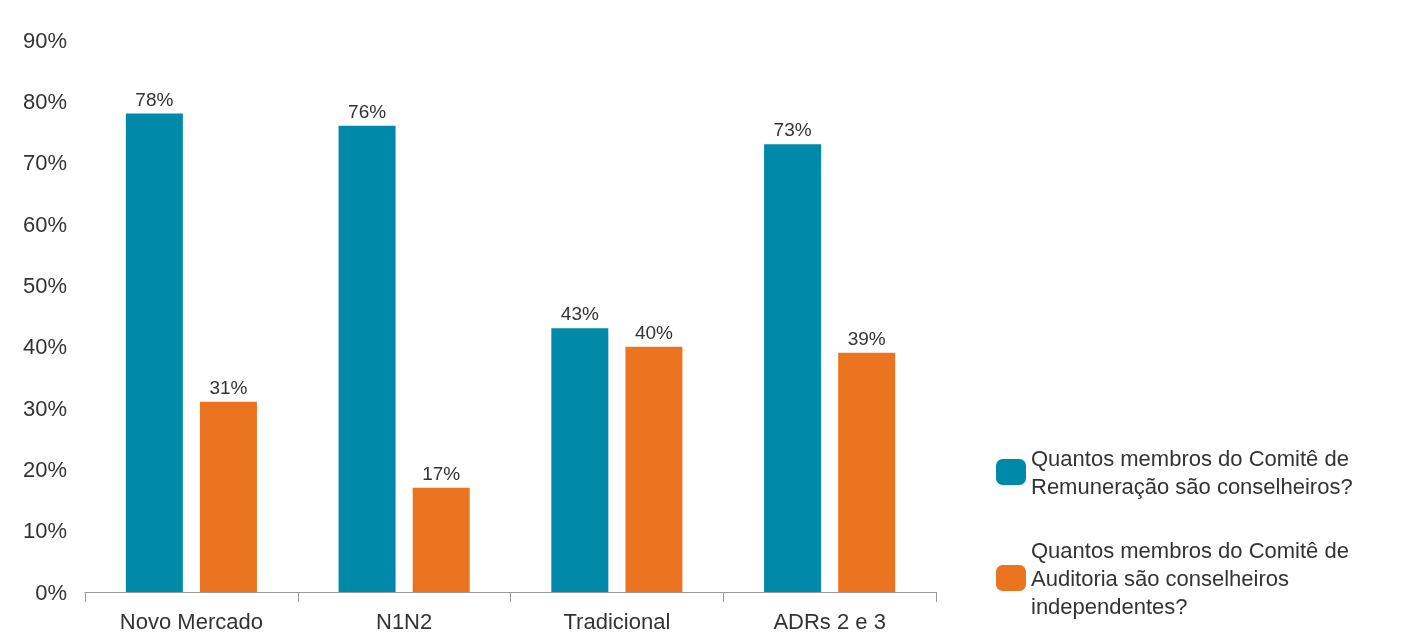  What do you see at coordinates (154, 99) in the screenshot?
I see `data-label: 78%` at bounding box center [154, 99].